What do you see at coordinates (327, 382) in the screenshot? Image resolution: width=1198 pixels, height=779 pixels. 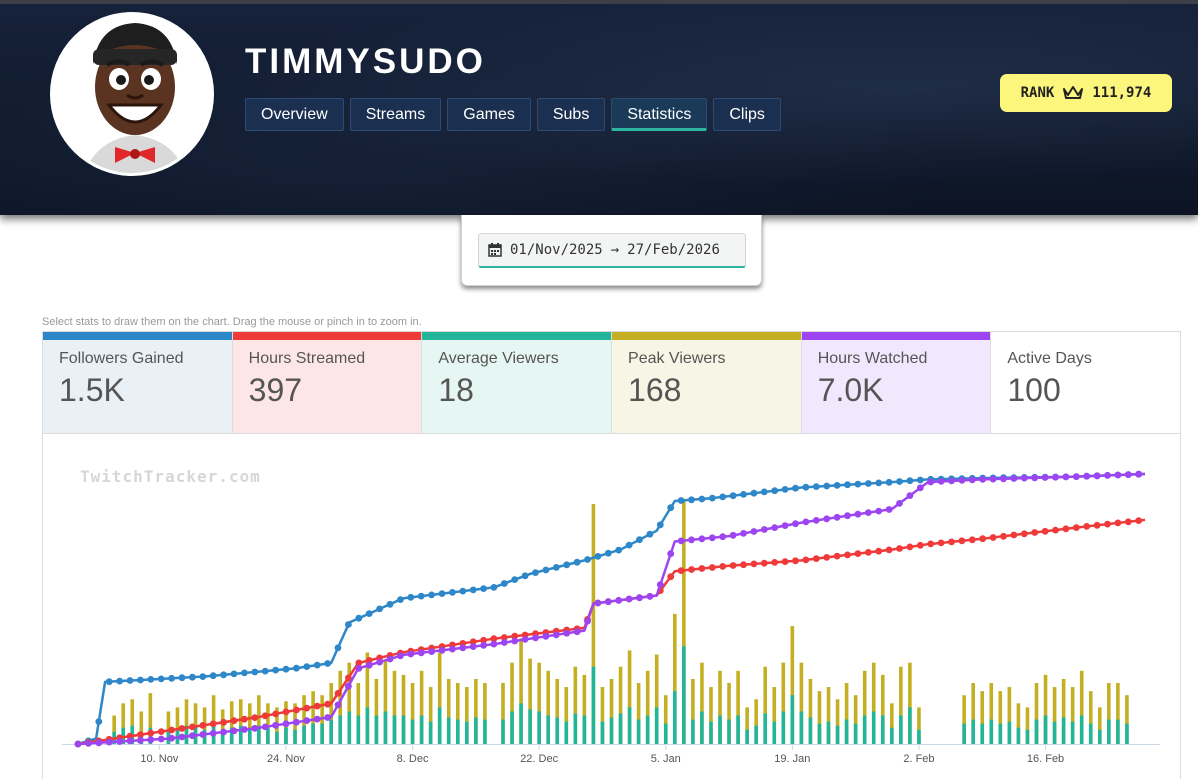 I see `stat-hours-streamed: Hours Streamed 397` at bounding box center [327, 382].